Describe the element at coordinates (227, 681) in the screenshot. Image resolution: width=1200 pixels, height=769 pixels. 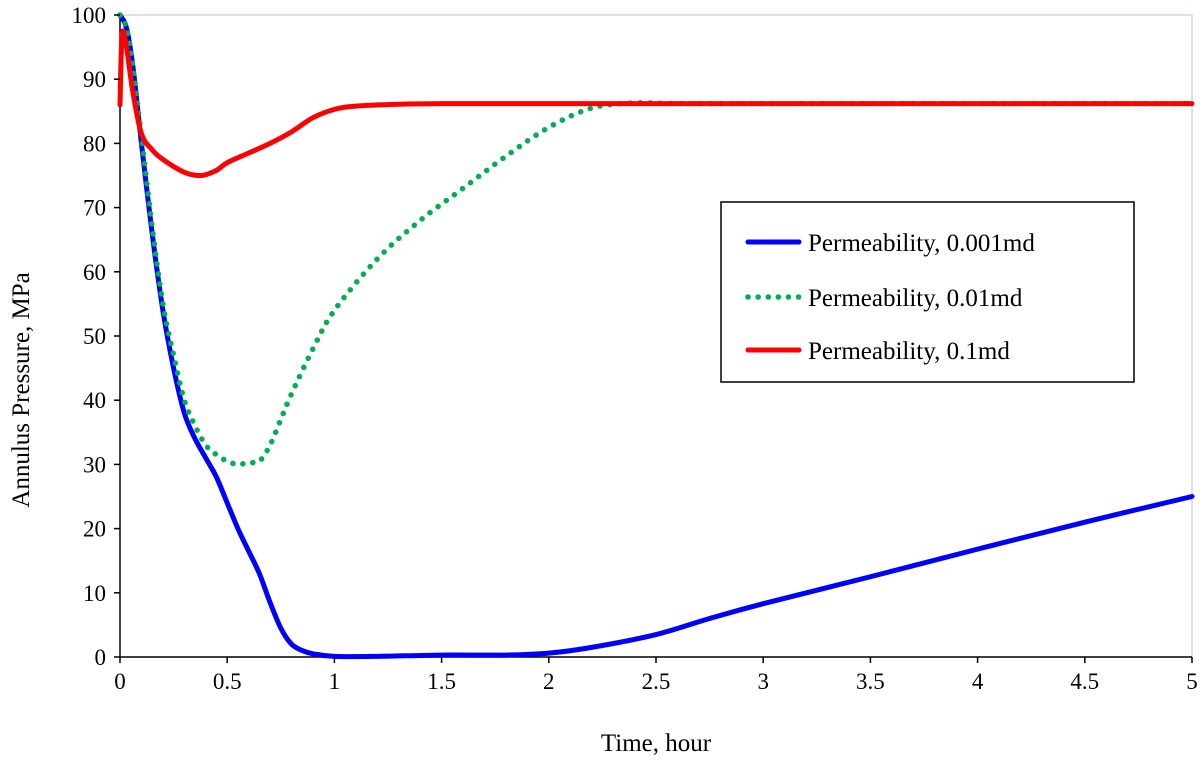
I see `x-tick-label: 0.5` at that location.